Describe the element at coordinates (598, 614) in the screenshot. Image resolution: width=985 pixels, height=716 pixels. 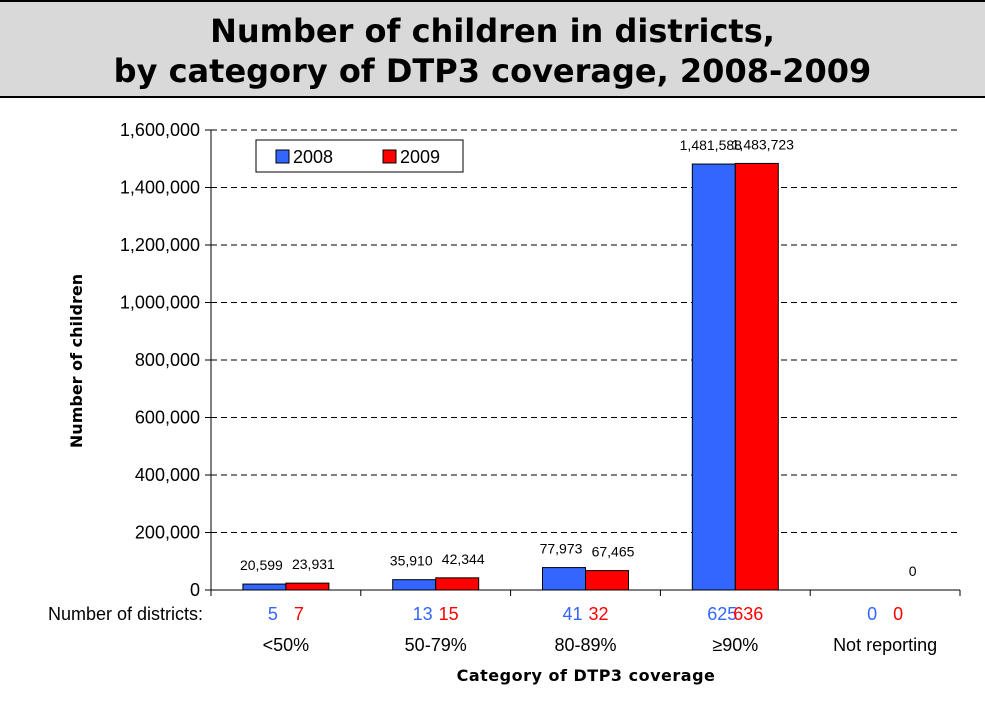
I see `district-count-2009-2: 32` at that location.